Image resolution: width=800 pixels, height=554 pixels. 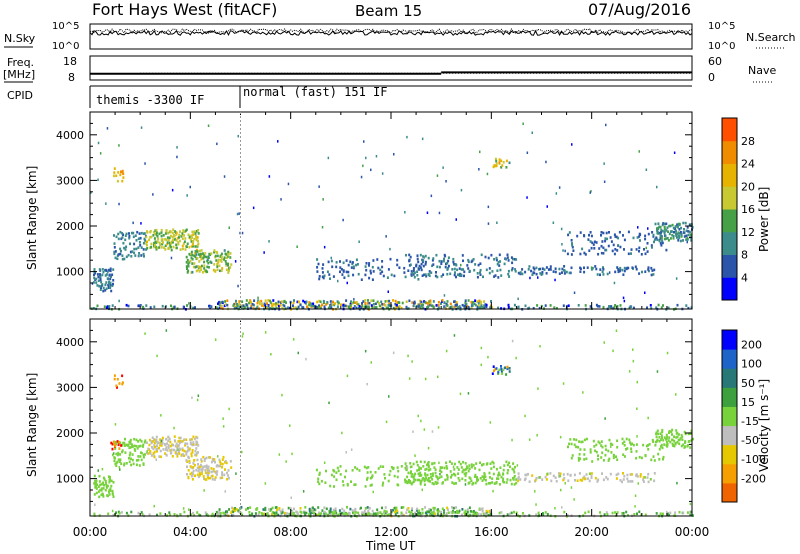 What do you see at coordinates (290, 532) in the screenshot?
I see `x-tick-label: 08:00` at bounding box center [290, 532].